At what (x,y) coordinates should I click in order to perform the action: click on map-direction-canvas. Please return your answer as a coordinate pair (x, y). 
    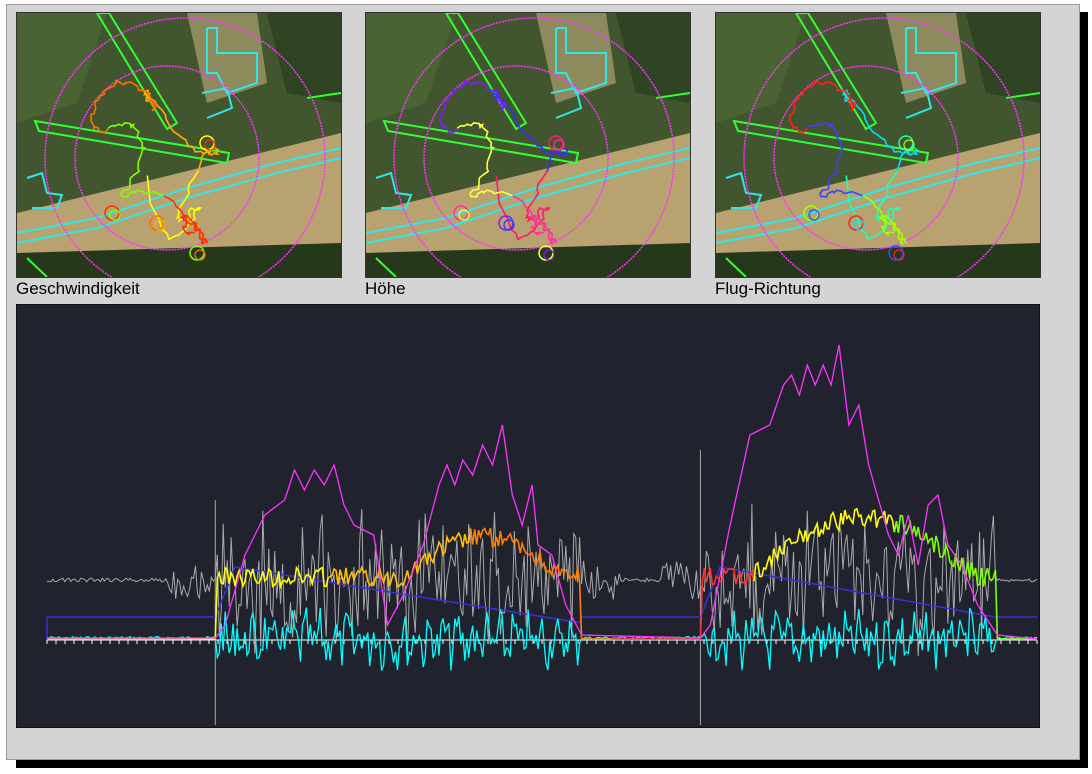
    Looking at the image, I should click on (878, 145).